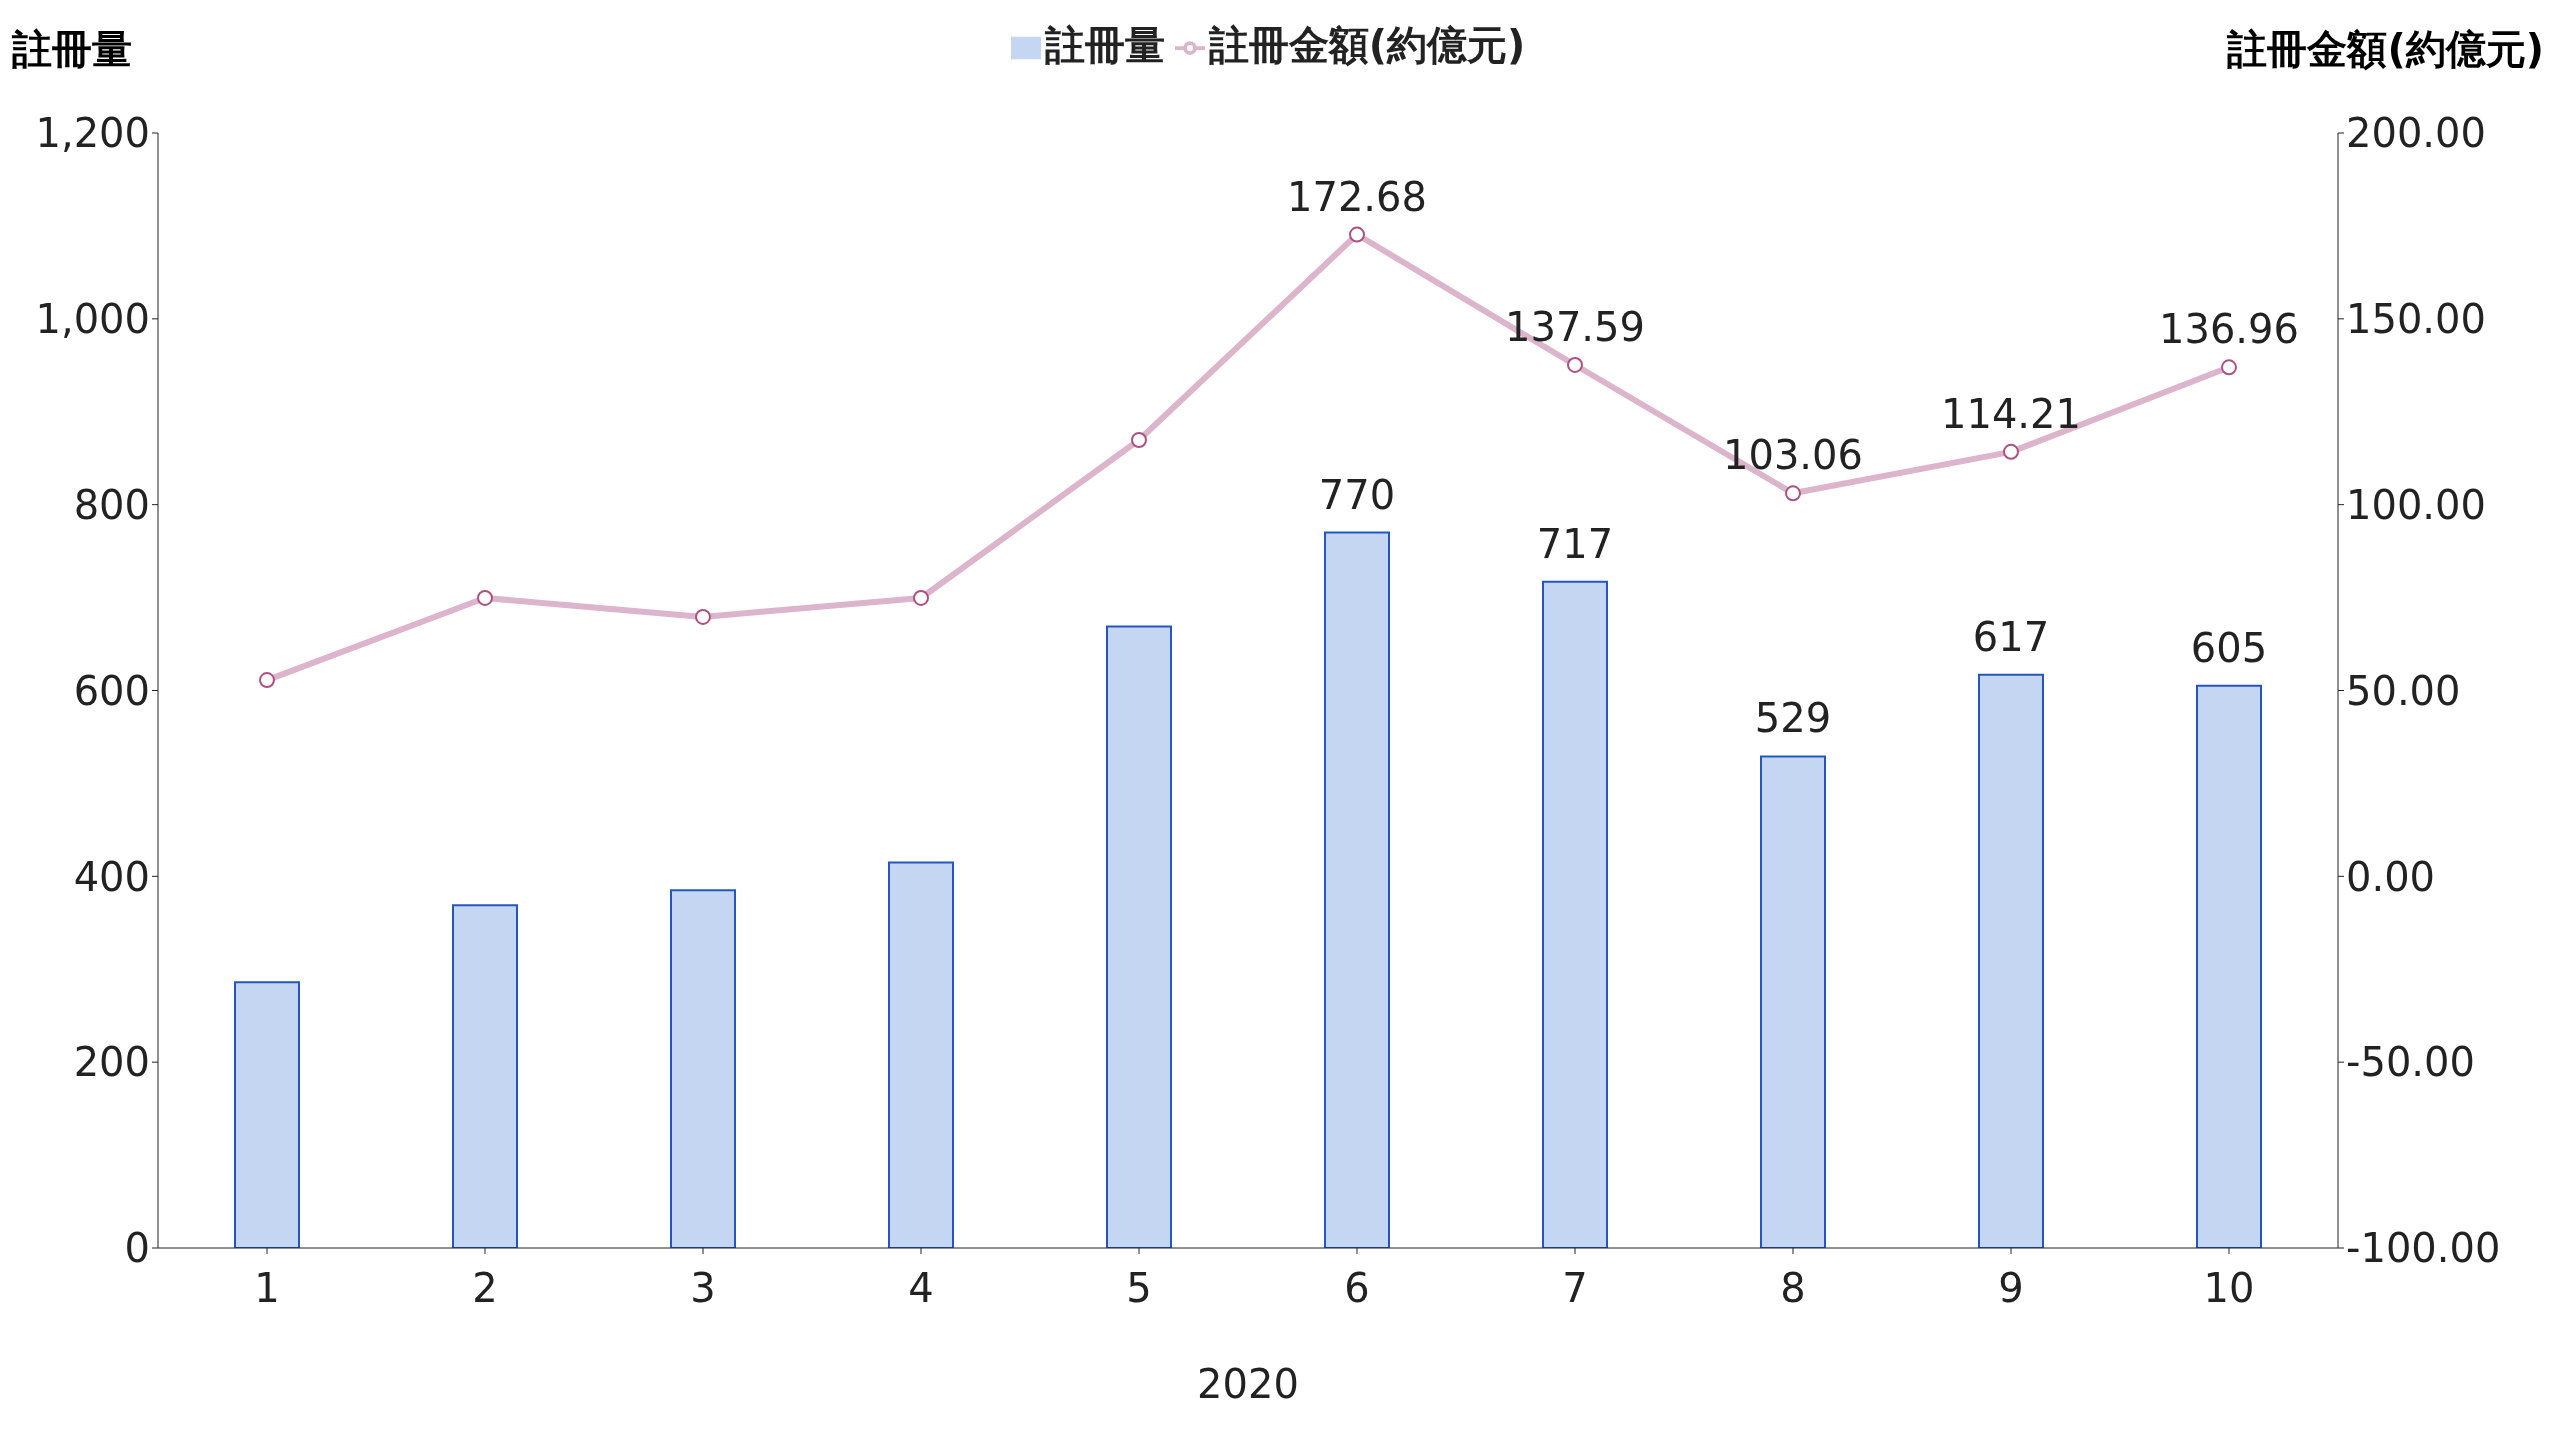 The width and height of the screenshot is (2560, 1440). Describe the element at coordinates (1357, 494) in the screenshot. I see `data-label: 770` at that location.